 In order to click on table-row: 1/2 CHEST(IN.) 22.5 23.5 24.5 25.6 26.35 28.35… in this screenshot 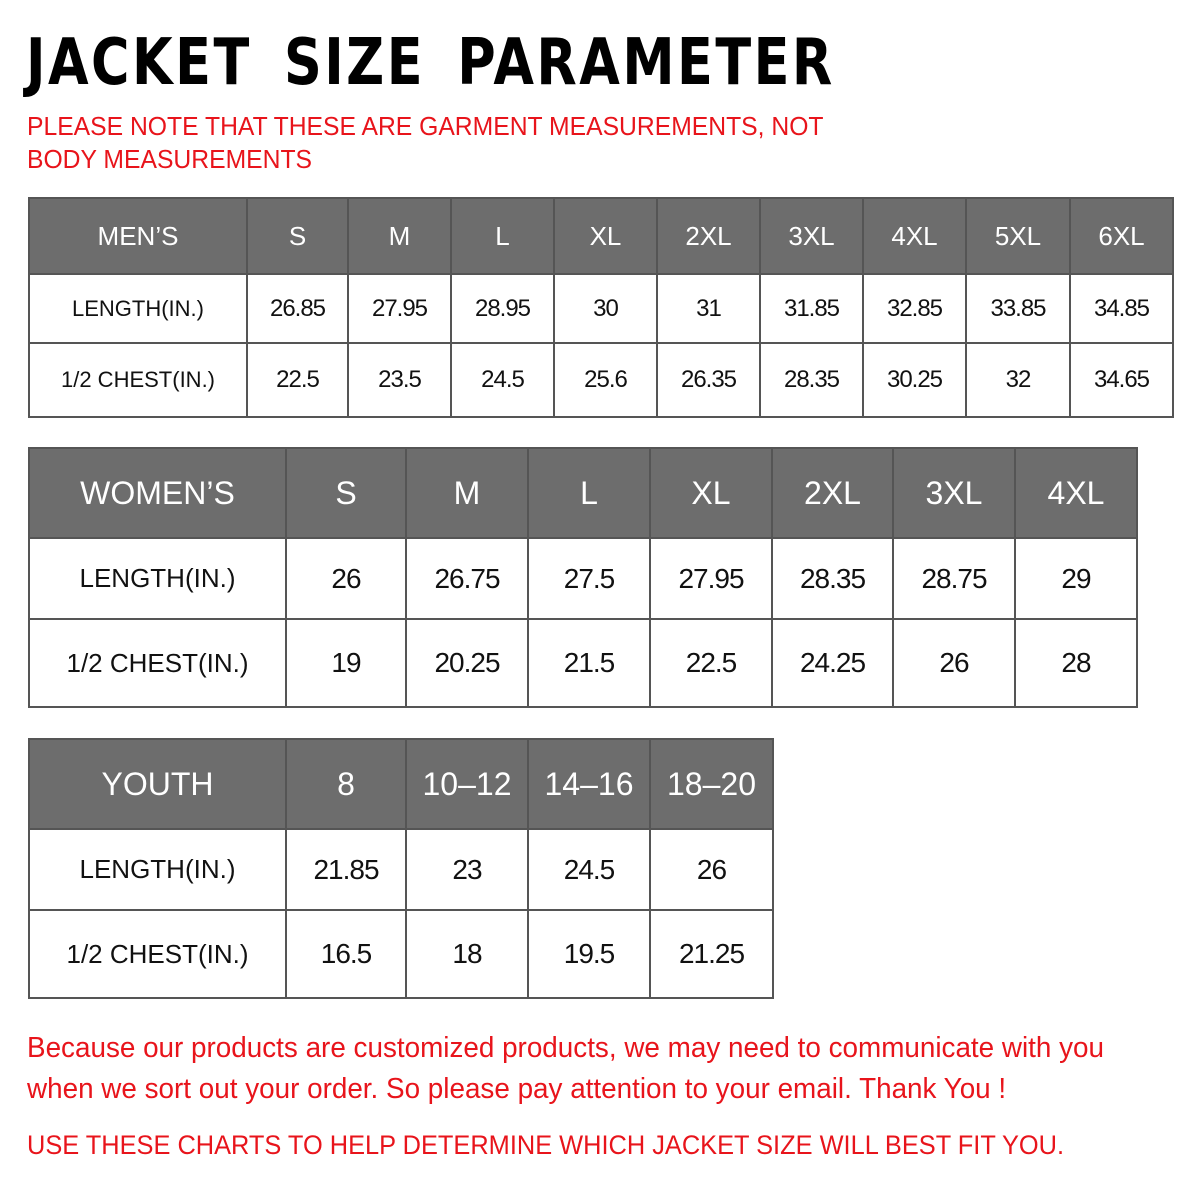, I will do `click(601, 380)`.